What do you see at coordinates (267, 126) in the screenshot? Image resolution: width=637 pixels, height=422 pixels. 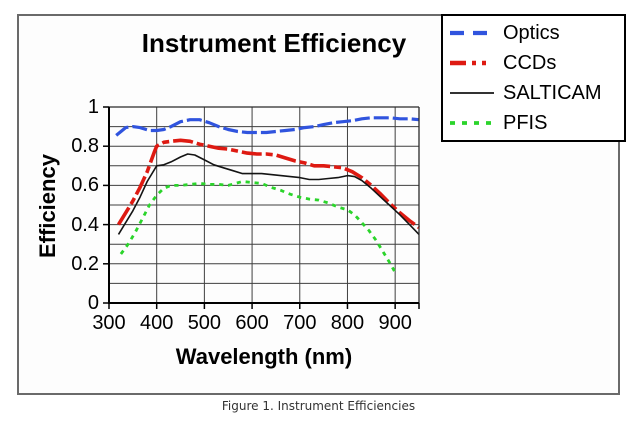 I see `series-line-optics` at bounding box center [267, 126].